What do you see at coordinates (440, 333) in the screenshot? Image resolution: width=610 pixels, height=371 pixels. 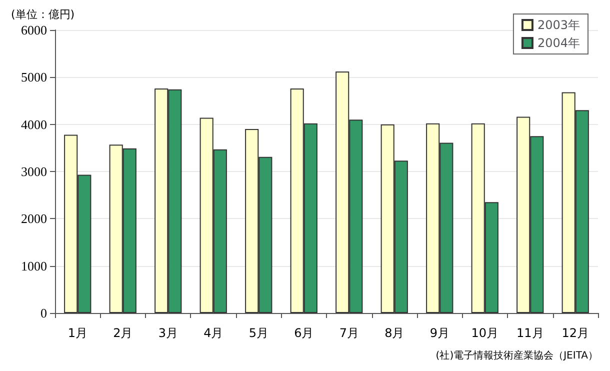 I see `x-tick-label: 9月` at bounding box center [440, 333].